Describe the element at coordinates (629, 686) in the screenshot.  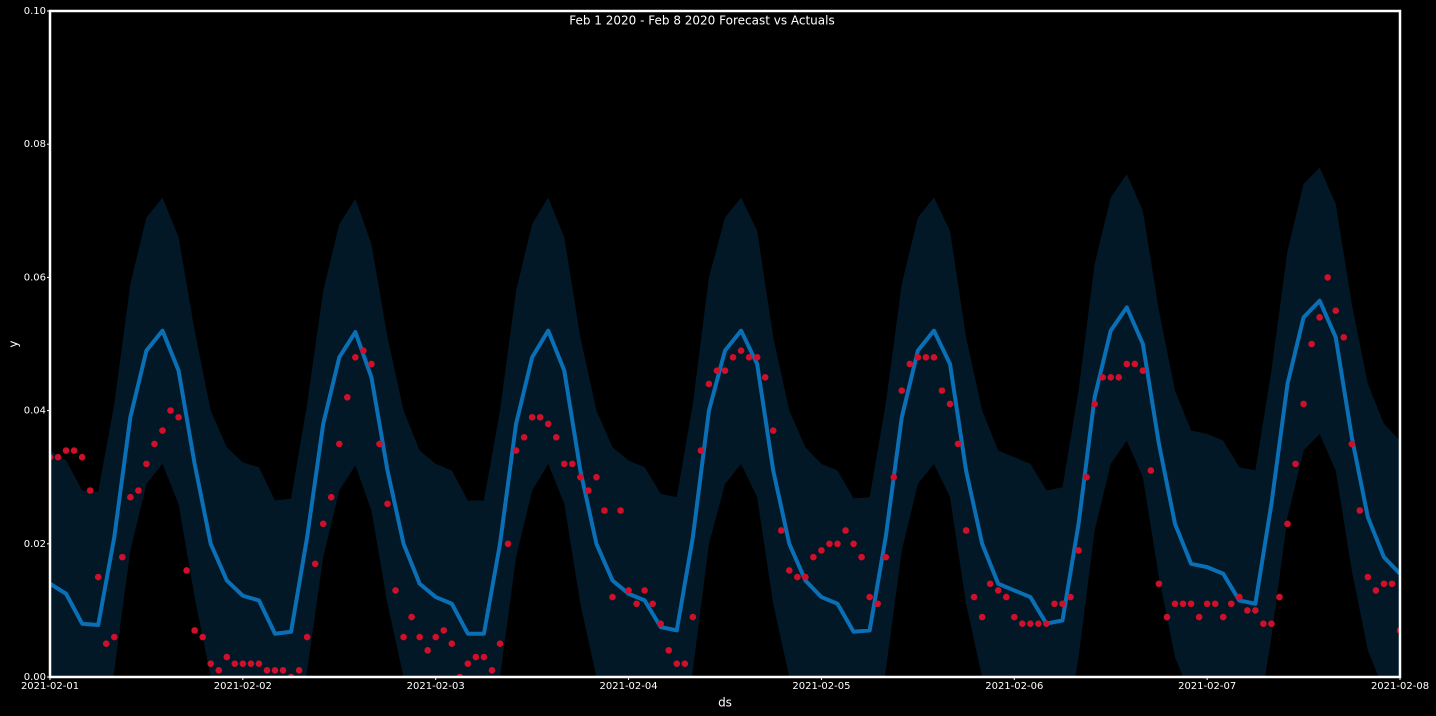
I see `x-tick-label: 2021-02-04` at that location.